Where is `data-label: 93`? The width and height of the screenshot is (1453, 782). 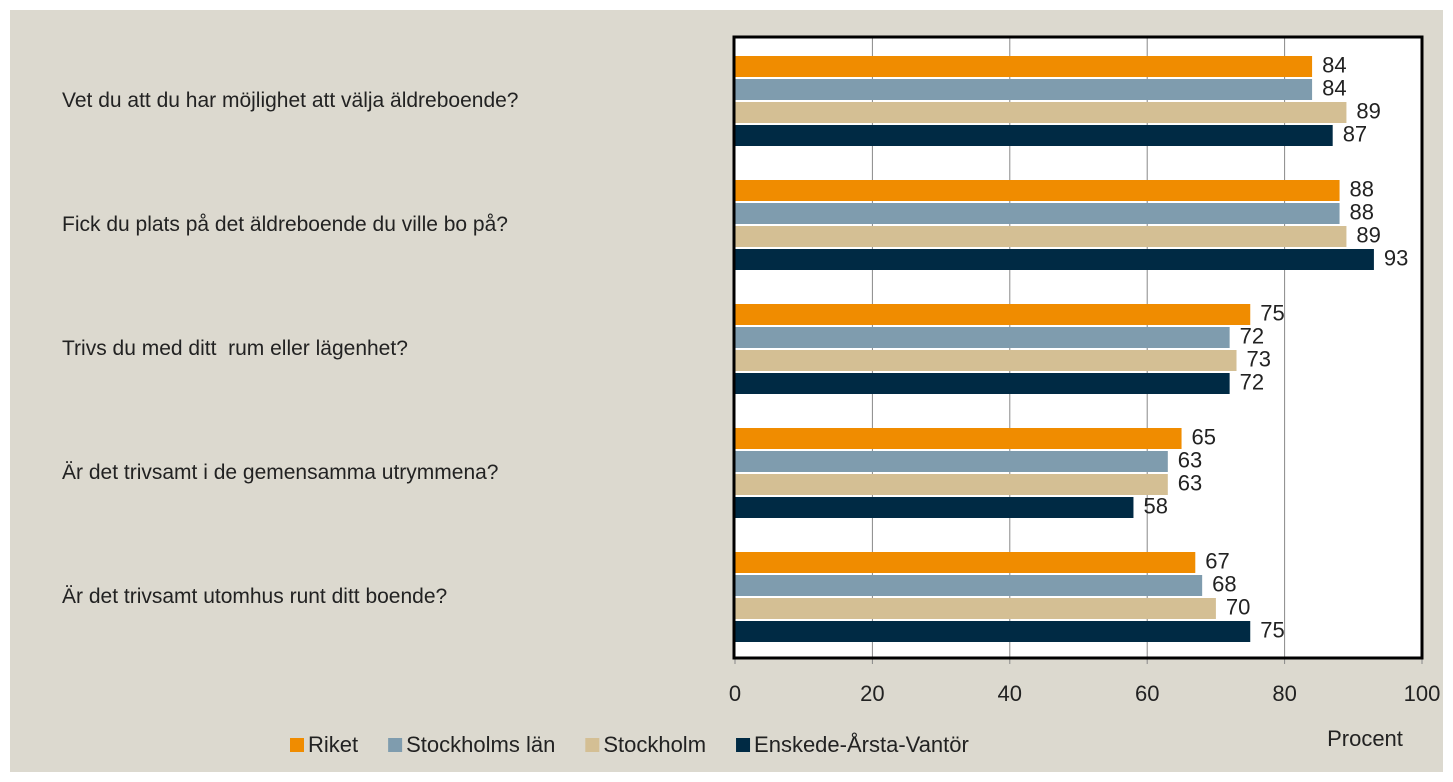 data-label: 93 is located at coordinates (1396, 257).